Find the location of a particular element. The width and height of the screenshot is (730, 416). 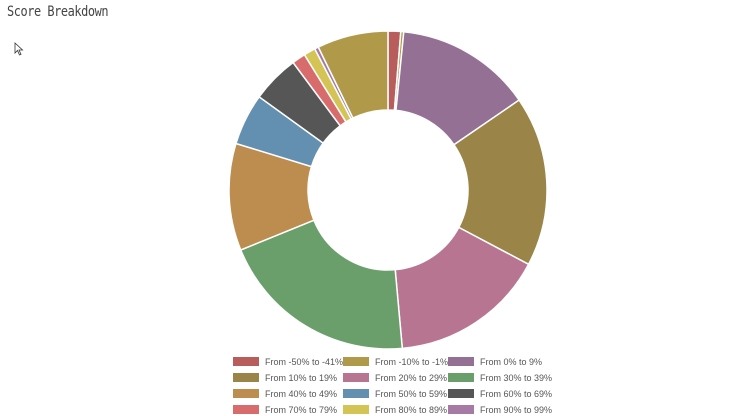

legend-item: From -50% to -41% is located at coordinates (288, 361).